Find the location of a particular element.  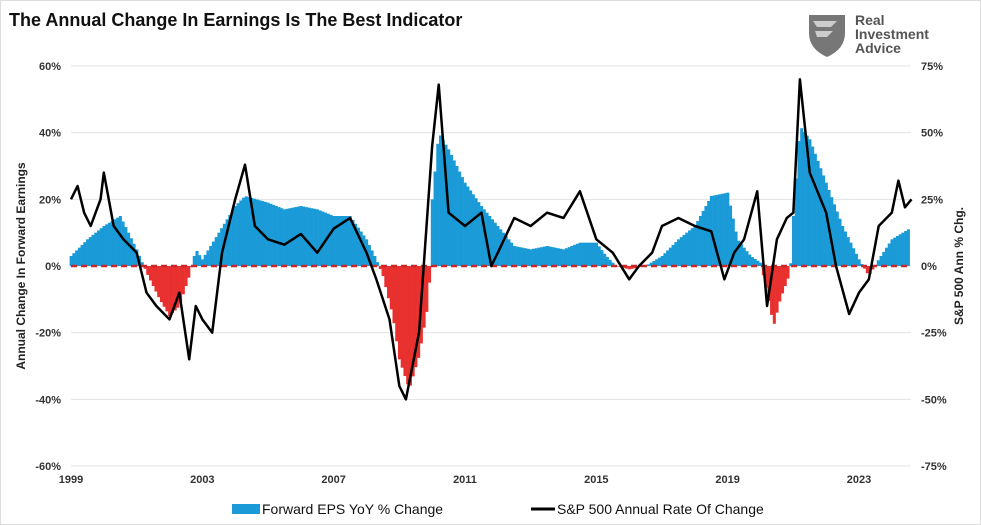

y-tick-right: 50% is located at coordinates (932, 134).